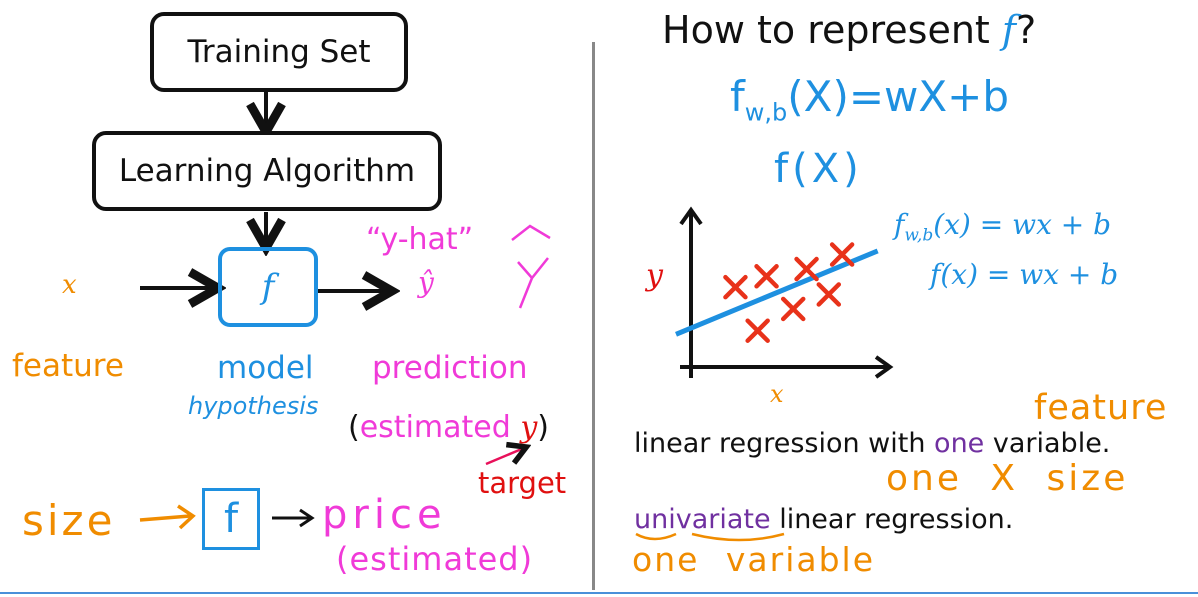 This screenshot has height=597, width=1198. I want to click on plot-x-label: x, so click(777, 394).